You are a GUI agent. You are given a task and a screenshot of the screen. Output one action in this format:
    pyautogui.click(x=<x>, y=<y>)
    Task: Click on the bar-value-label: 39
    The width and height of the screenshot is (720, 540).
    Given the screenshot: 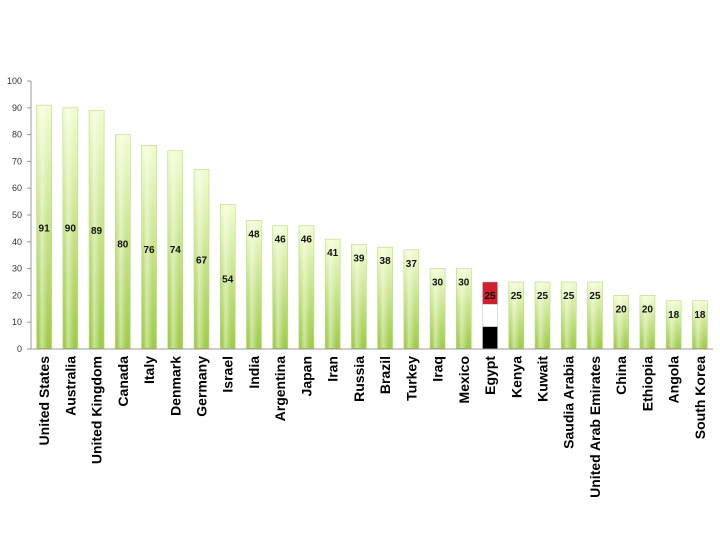 What is the action you would take?
    pyautogui.click(x=359, y=258)
    